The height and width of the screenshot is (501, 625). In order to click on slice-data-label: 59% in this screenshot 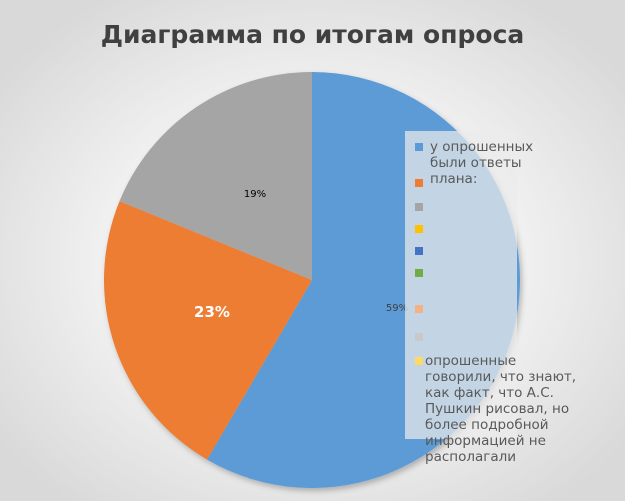, I will do `click(397, 308)`.